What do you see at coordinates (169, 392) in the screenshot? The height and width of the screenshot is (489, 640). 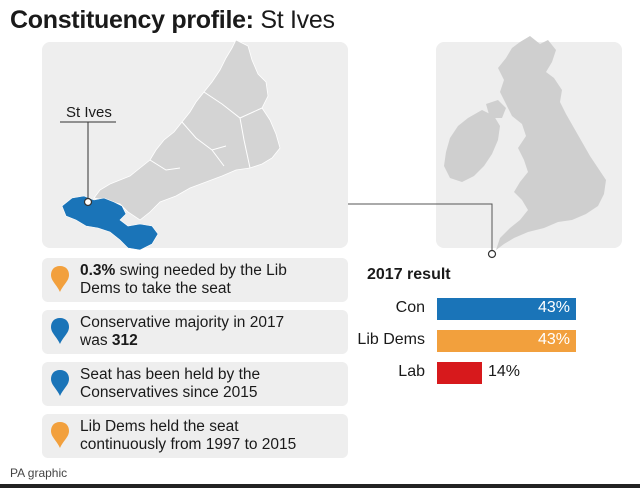 I see `fact-line-2: Conservatives since 2015` at bounding box center [169, 392].